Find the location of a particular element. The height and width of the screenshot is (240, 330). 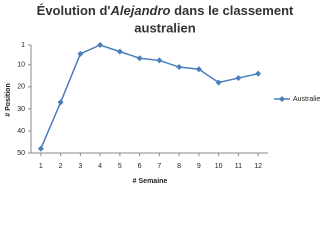

x-tick-label: 11 is located at coordinates (238, 166).